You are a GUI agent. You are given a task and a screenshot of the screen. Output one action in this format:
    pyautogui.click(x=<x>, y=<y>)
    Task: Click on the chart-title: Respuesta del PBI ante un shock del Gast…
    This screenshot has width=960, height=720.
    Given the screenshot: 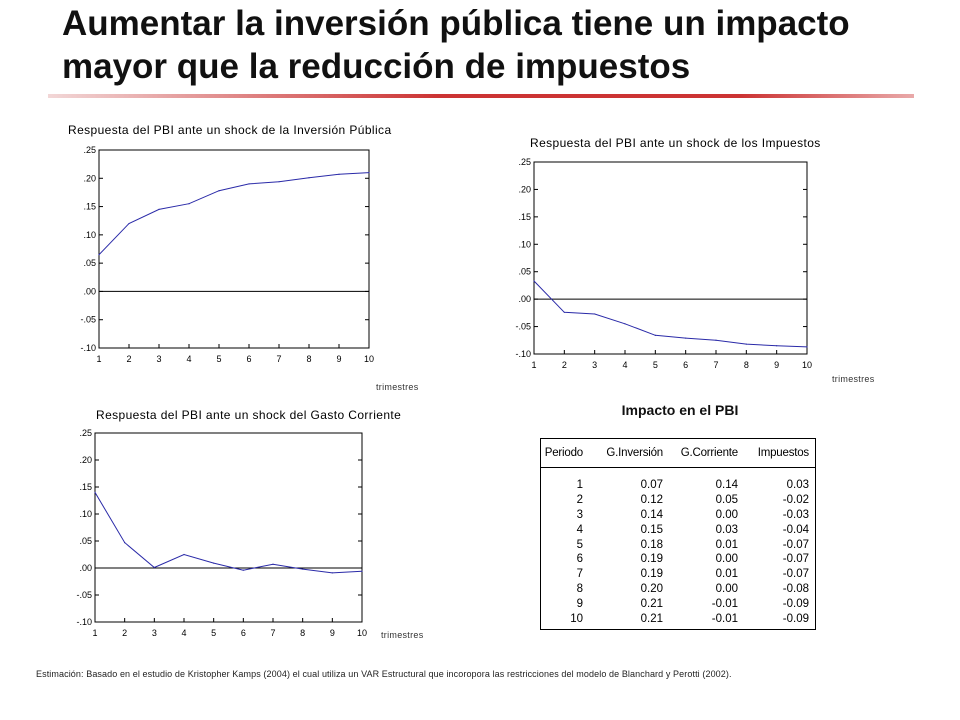 What is the action you would take?
    pyautogui.click(x=248, y=415)
    